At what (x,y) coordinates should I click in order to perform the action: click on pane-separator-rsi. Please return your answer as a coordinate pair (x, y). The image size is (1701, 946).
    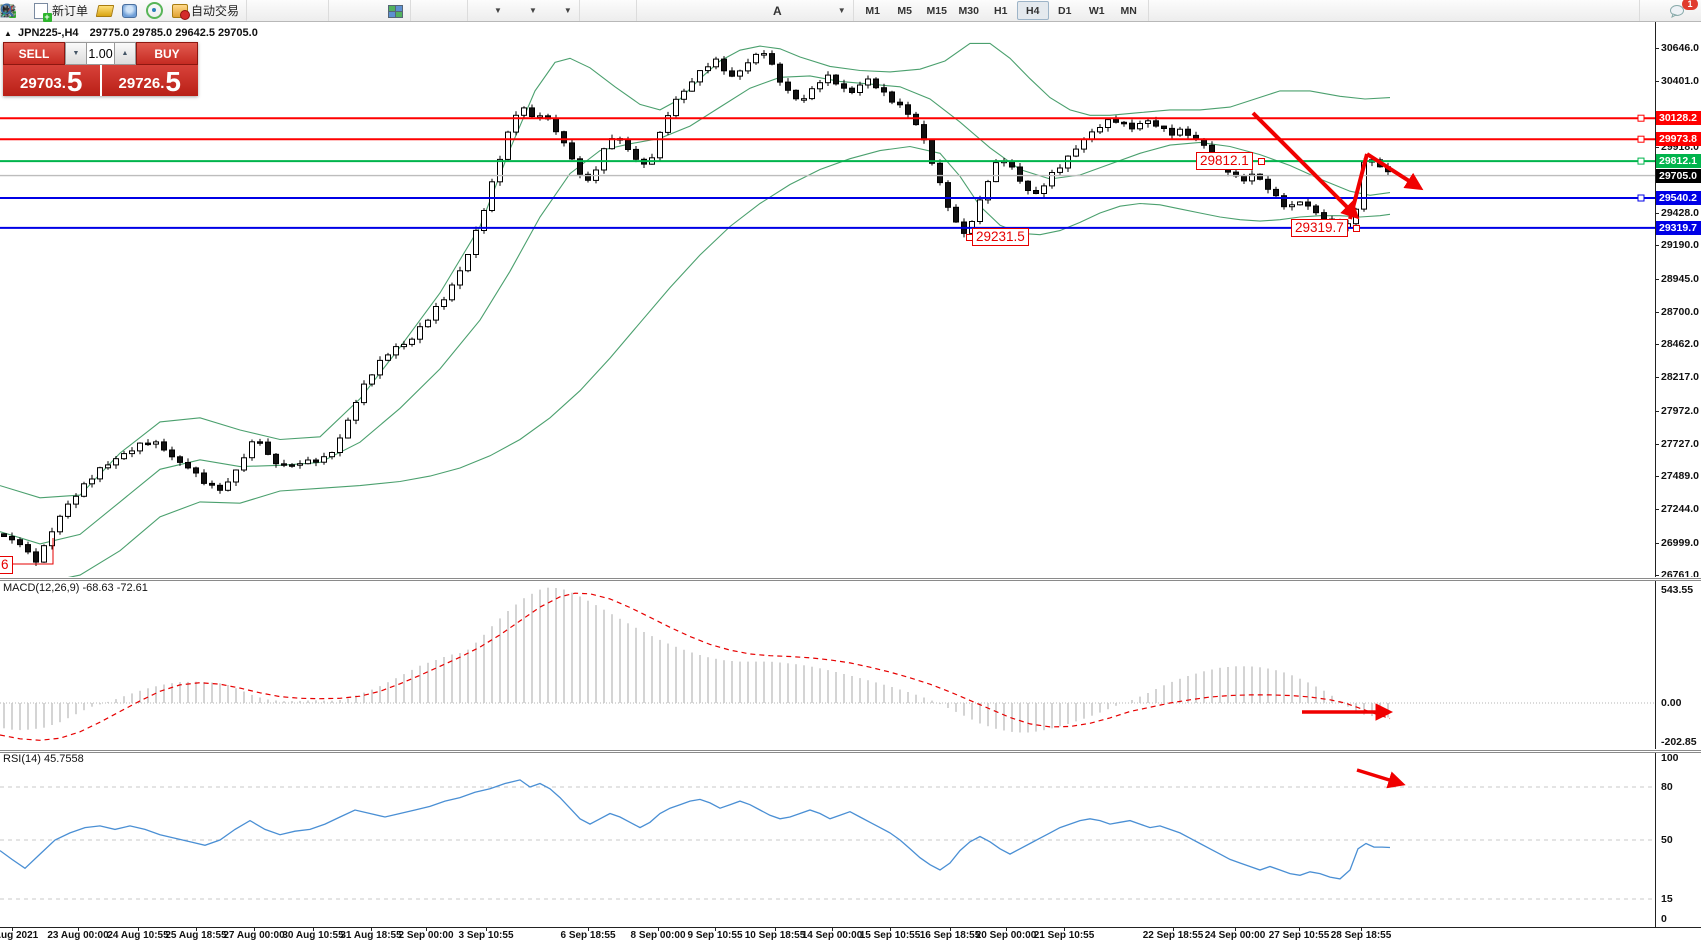
    Looking at the image, I should click on (850, 751).